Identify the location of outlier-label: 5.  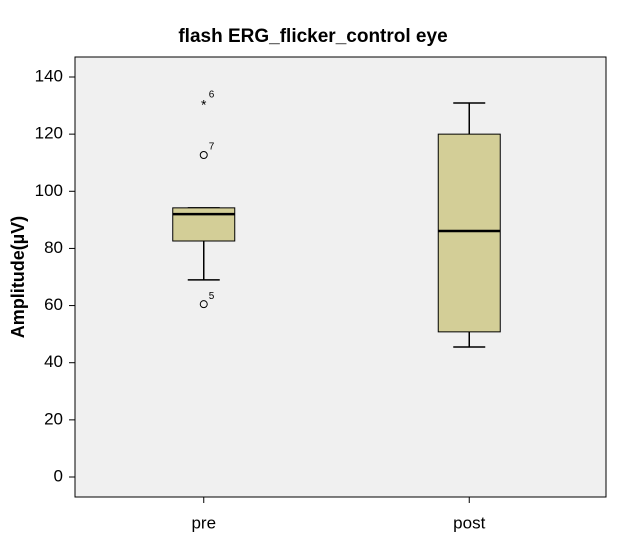
(212, 296).